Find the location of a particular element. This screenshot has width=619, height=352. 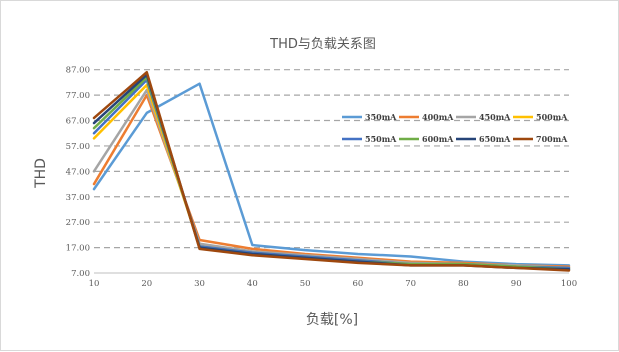

y-tick-label: 37.00 is located at coordinates (78, 198).